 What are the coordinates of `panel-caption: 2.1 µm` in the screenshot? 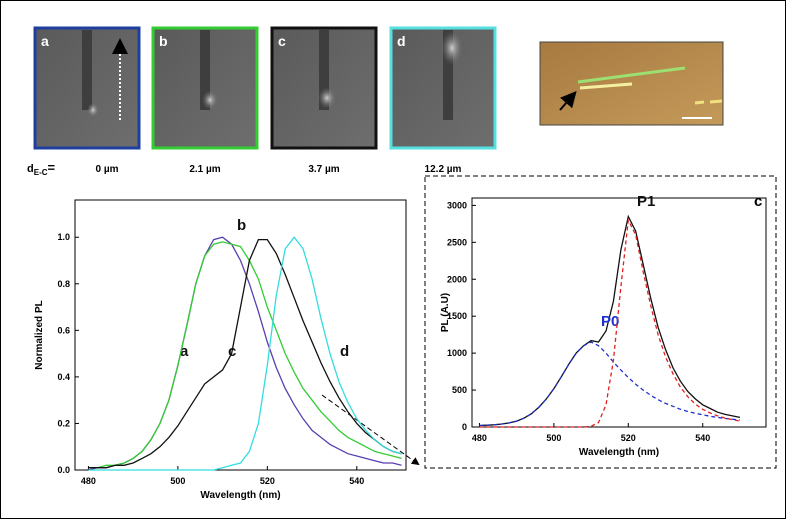 It's located at (204, 169).